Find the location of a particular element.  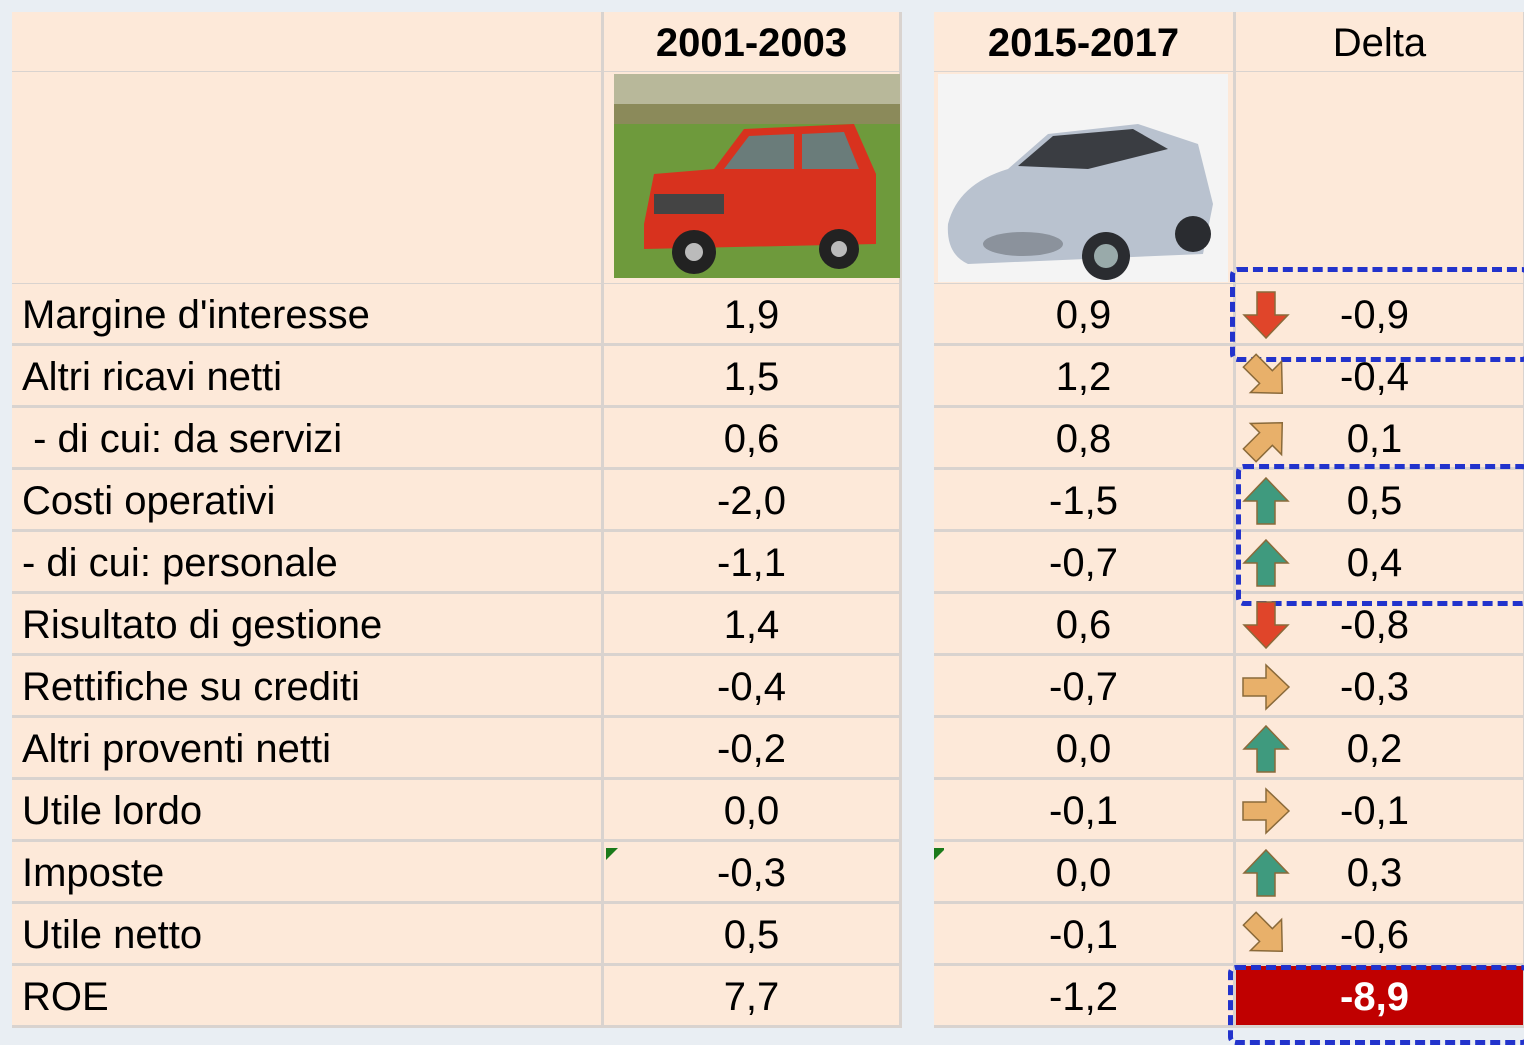

delta-cell: -0,6 is located at coordinates (1380, 935).